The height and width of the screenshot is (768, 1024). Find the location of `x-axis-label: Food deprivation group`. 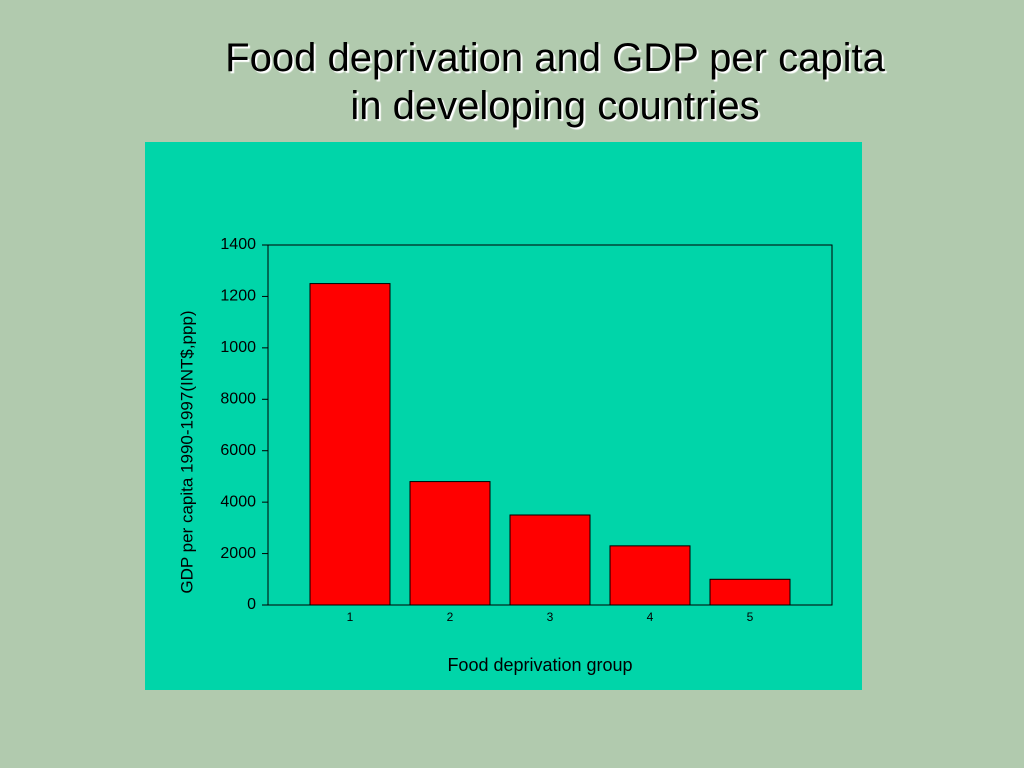

x-axis-label: Food deprivation group is located at coordinates (539, 665).